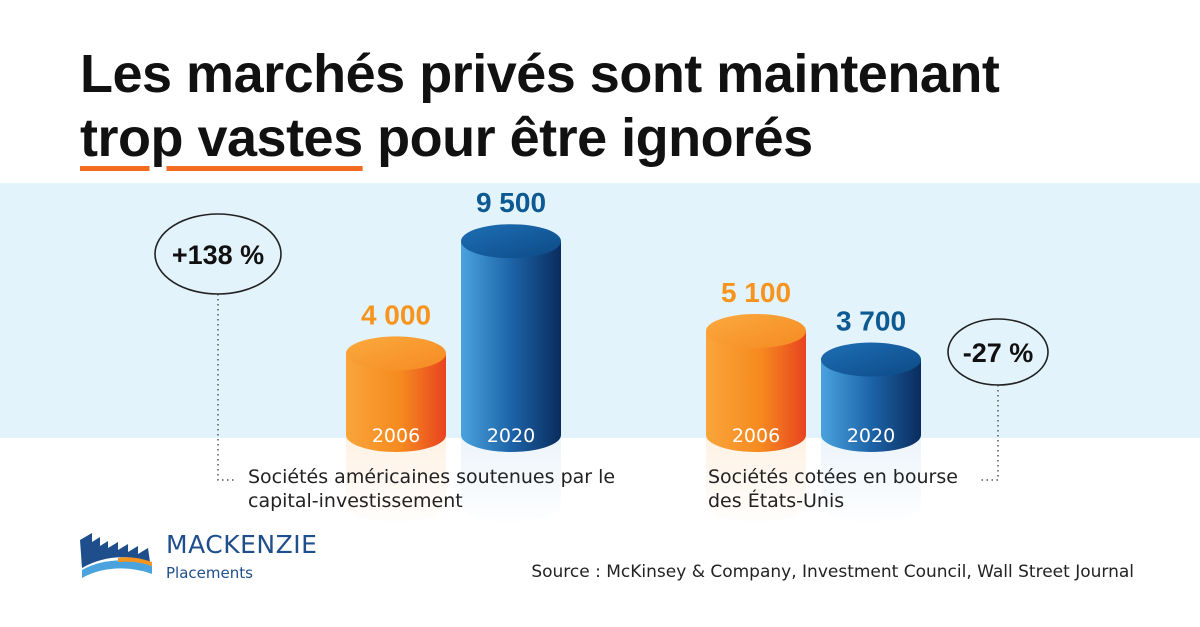  Describe the element at coordinates (511, 346) in the screenshot. I see `bar-g1-2020` at that location.